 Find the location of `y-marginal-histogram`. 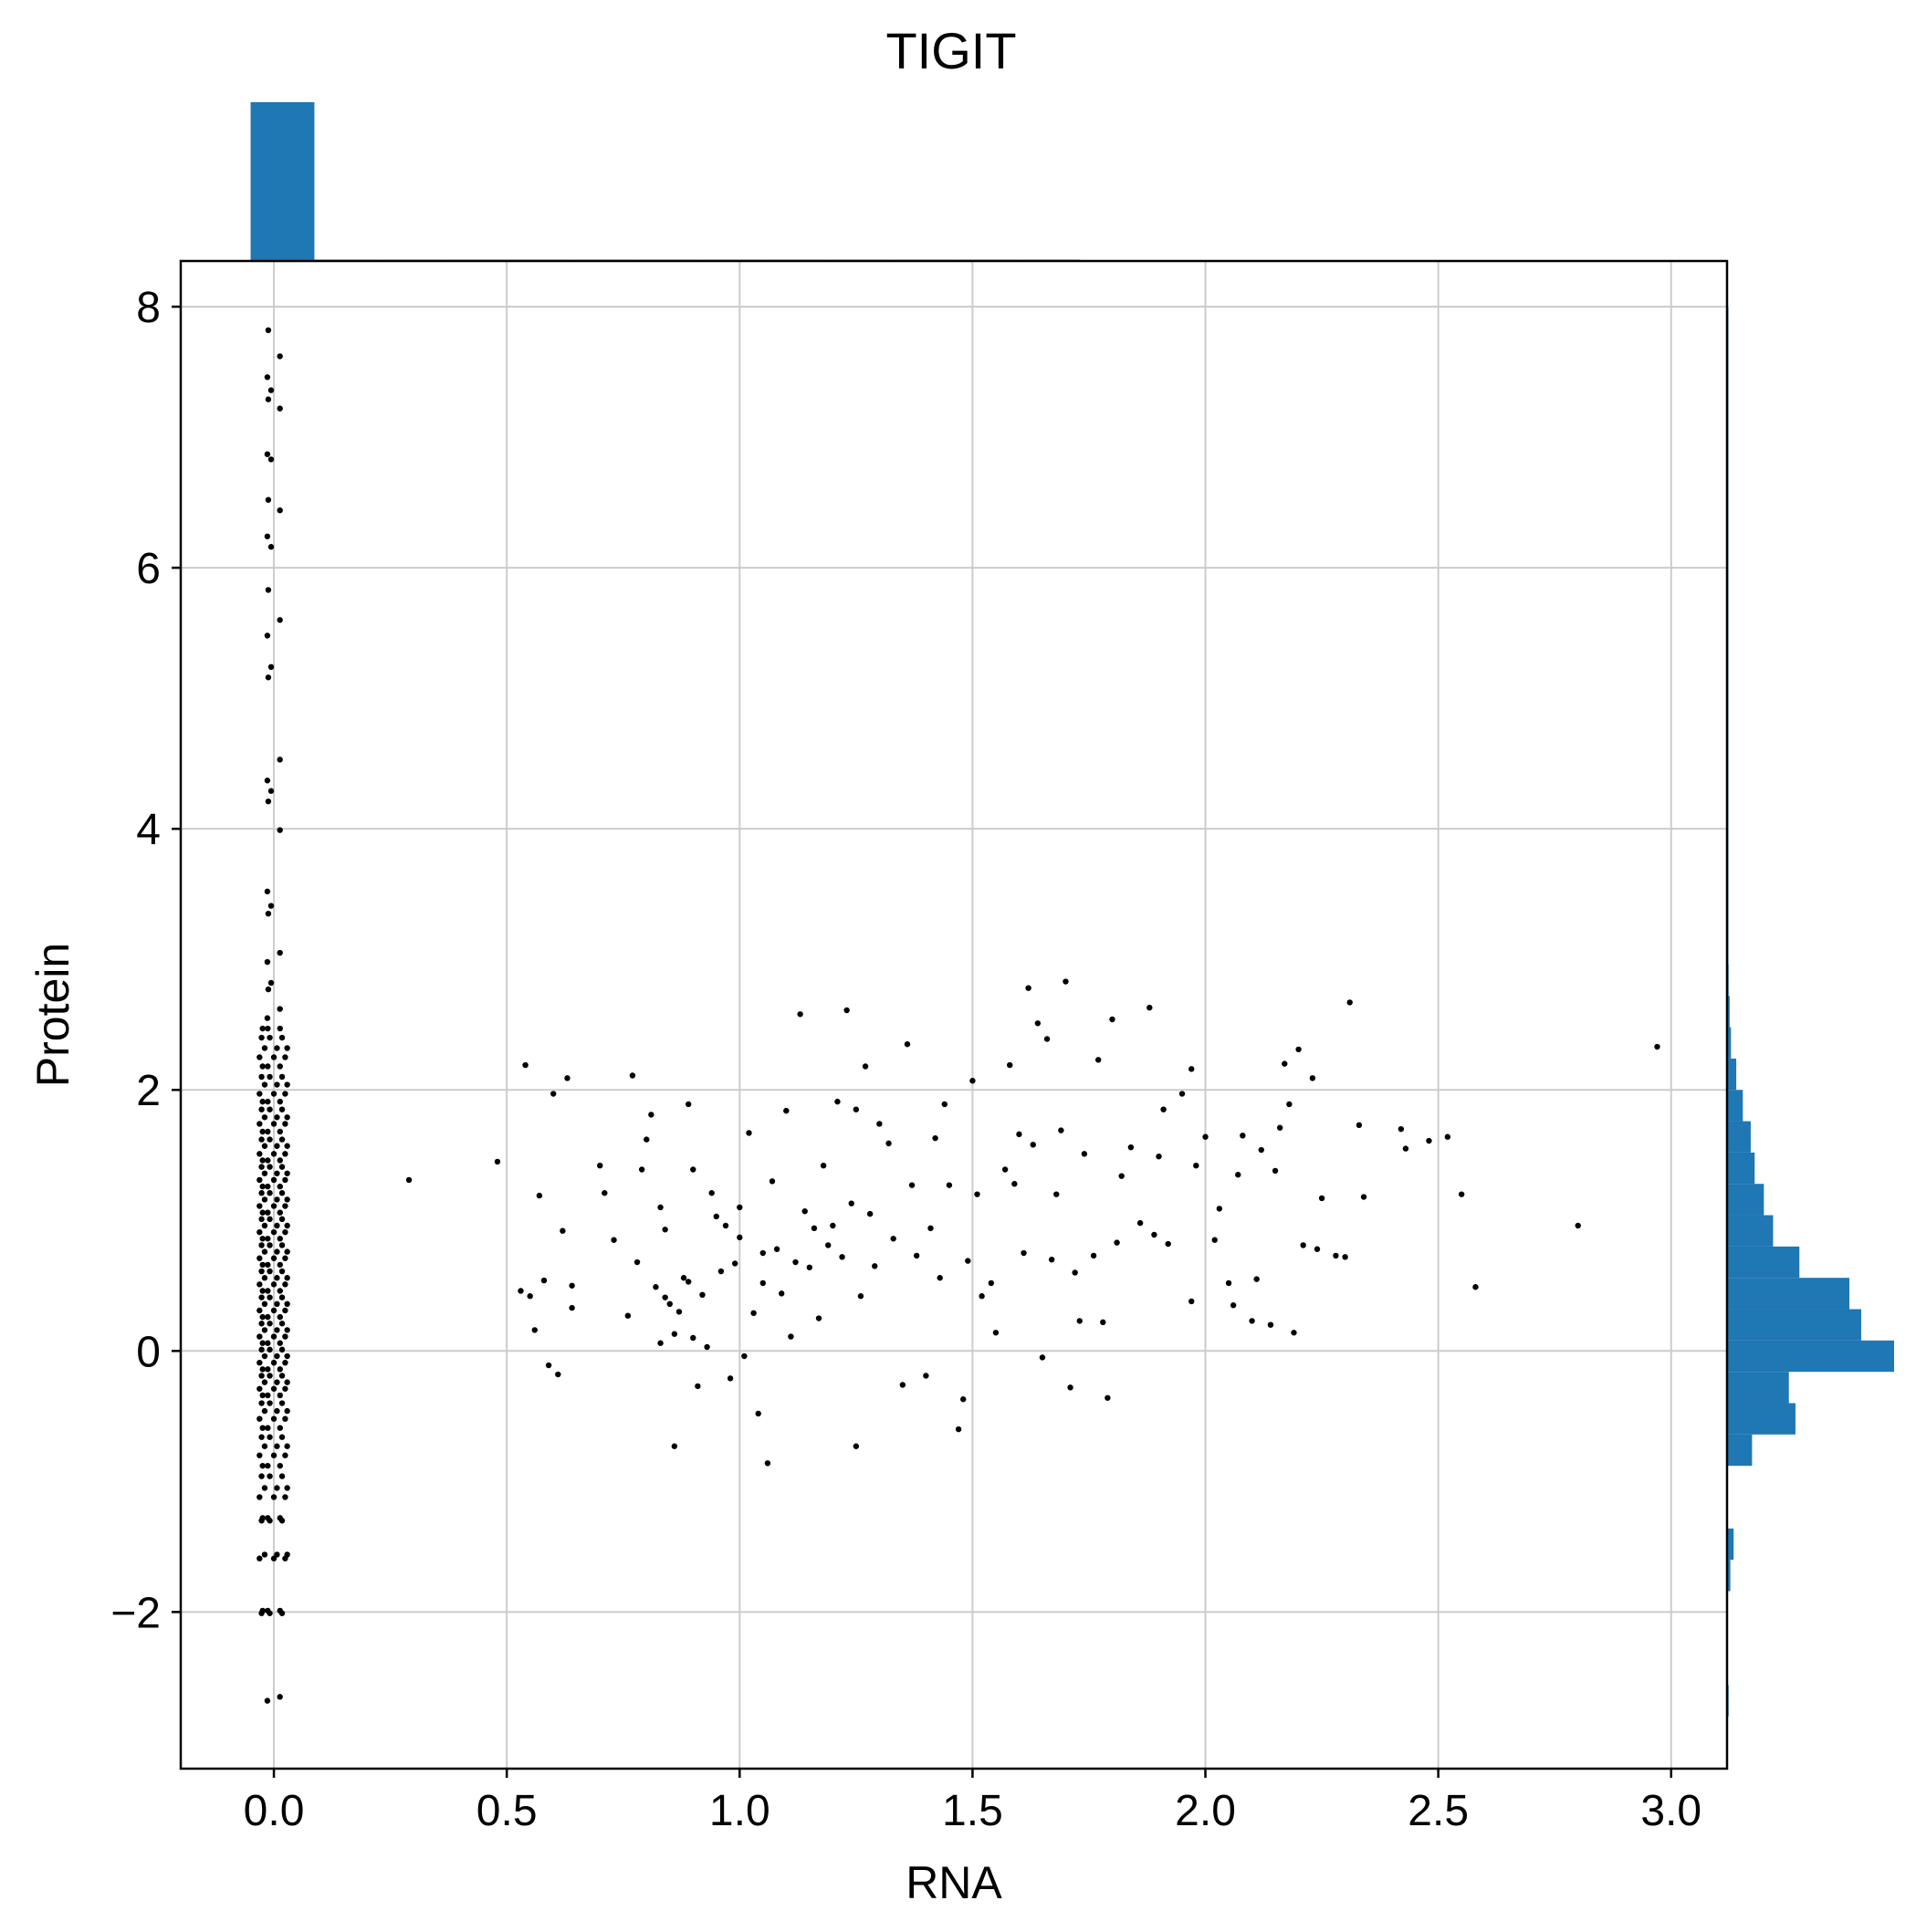

y-marginal-histogram is located at coordinates (1810, 1012).